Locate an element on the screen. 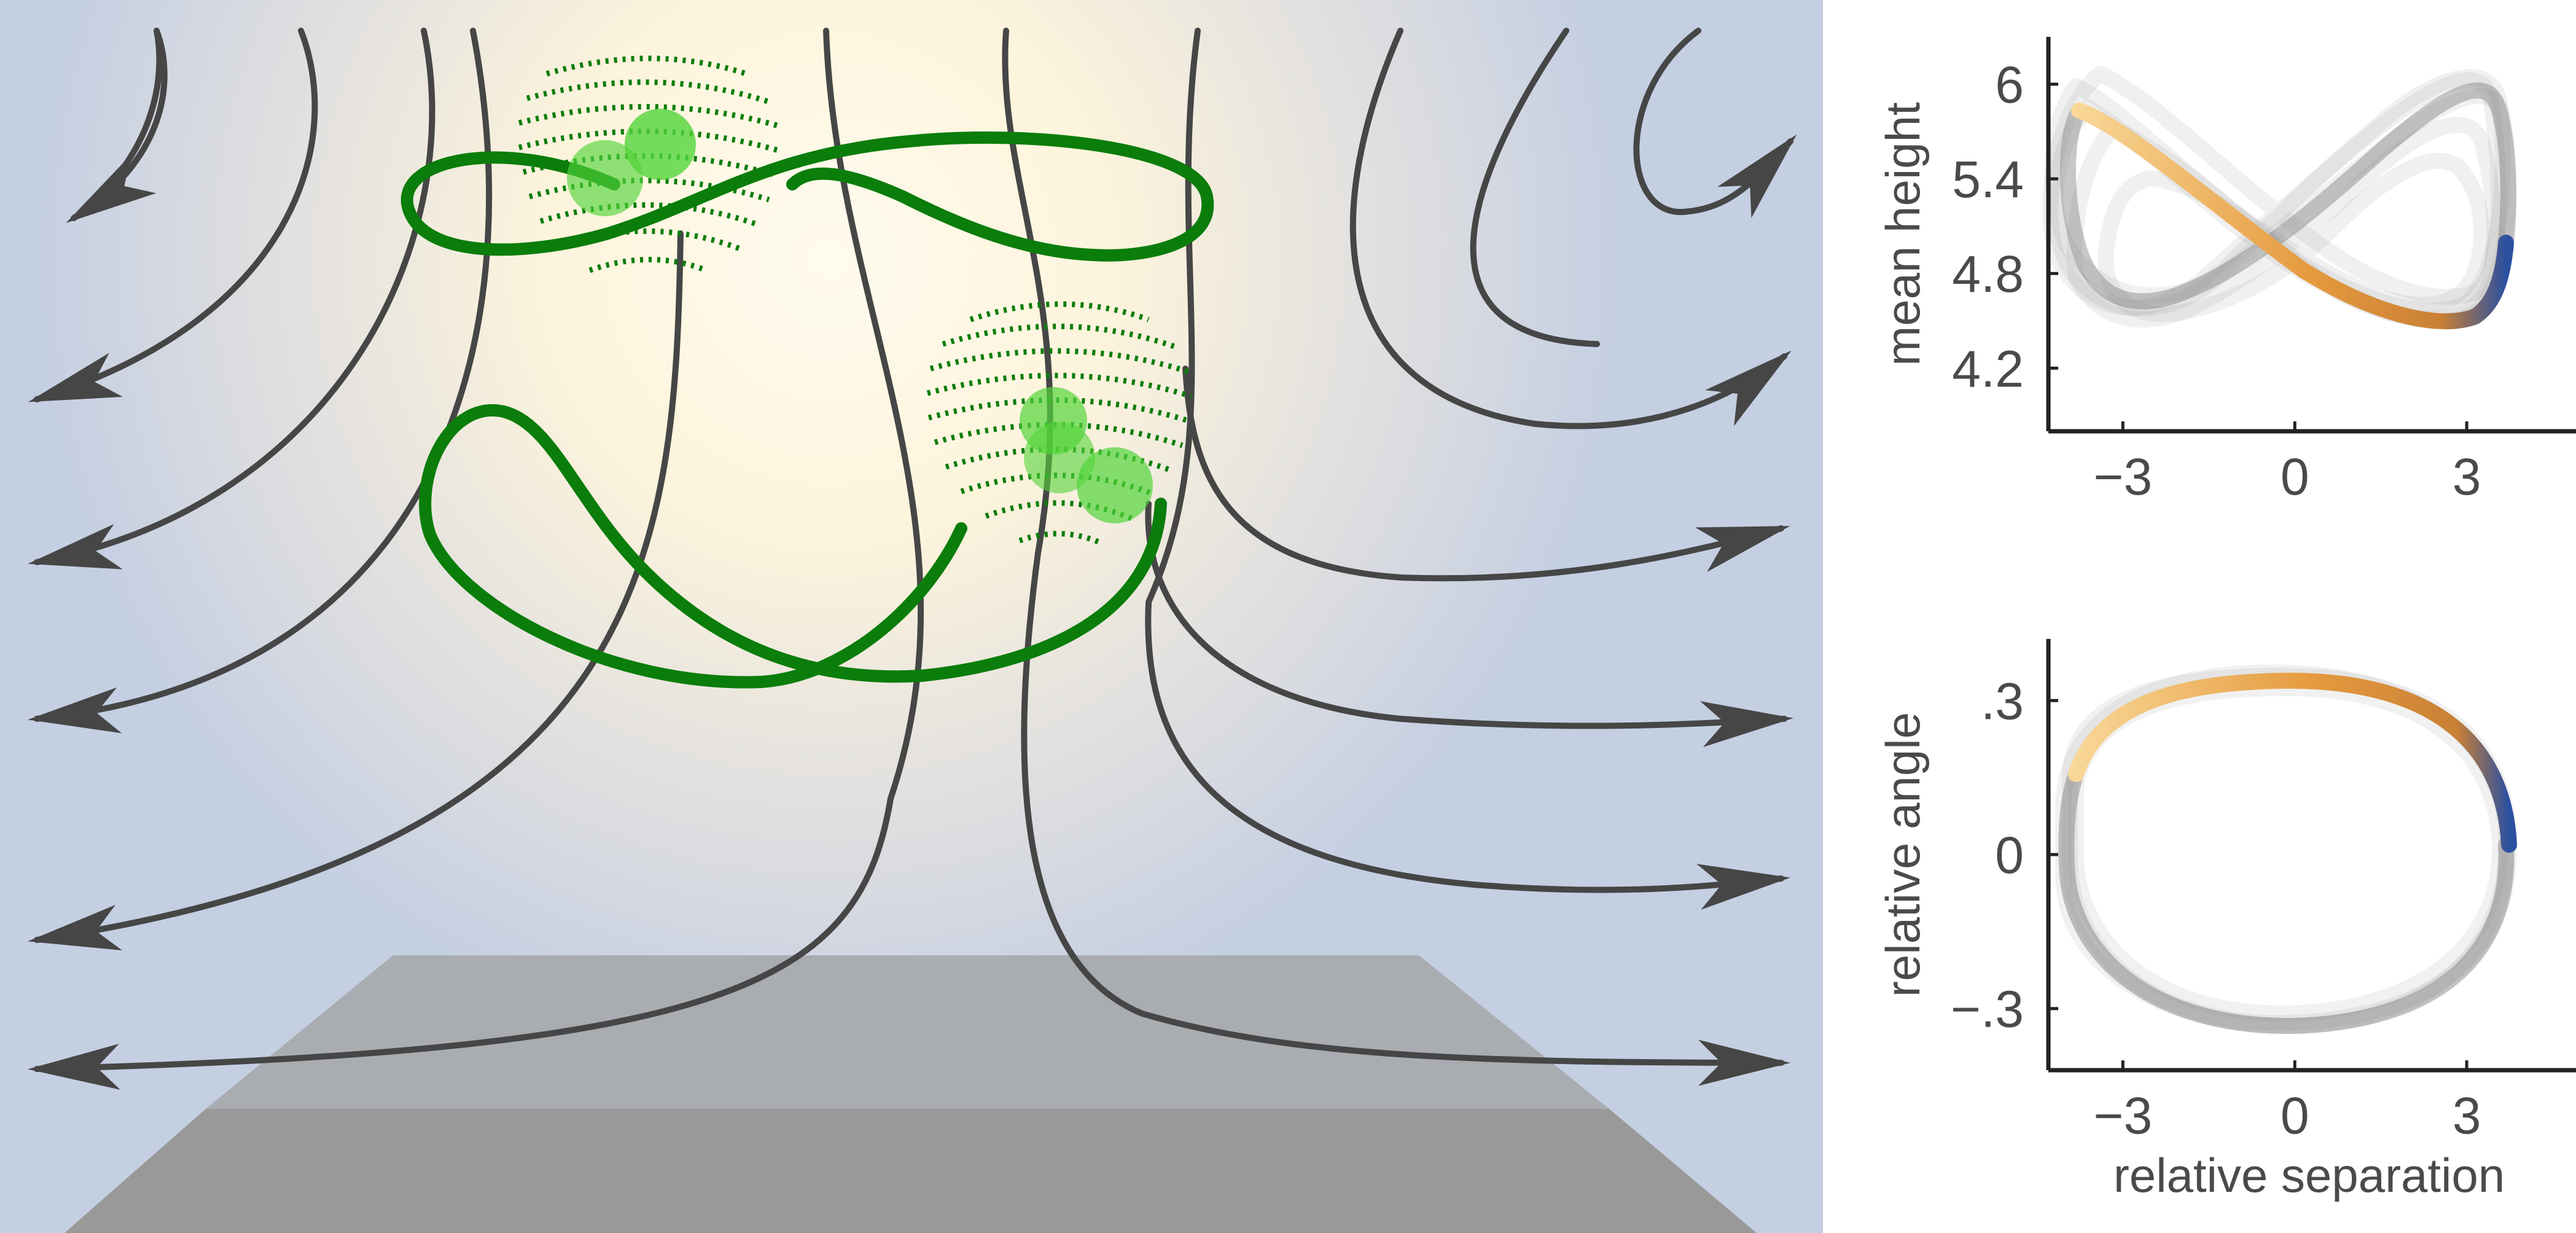 The width and height of the screenshot is (2576, 1233). plot-bottom is located at coordinates (2287, 849).